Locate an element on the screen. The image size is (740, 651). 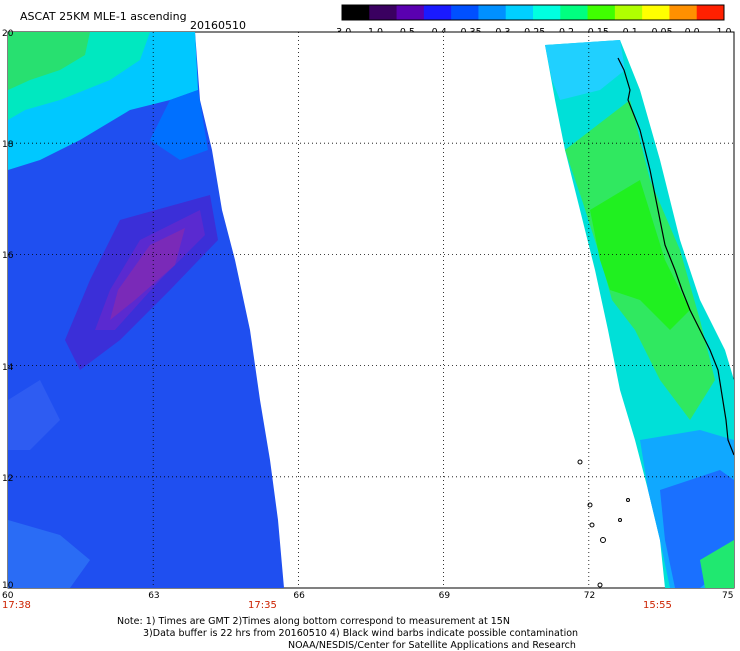
colorbar-border is located at coordinates (533, 12).